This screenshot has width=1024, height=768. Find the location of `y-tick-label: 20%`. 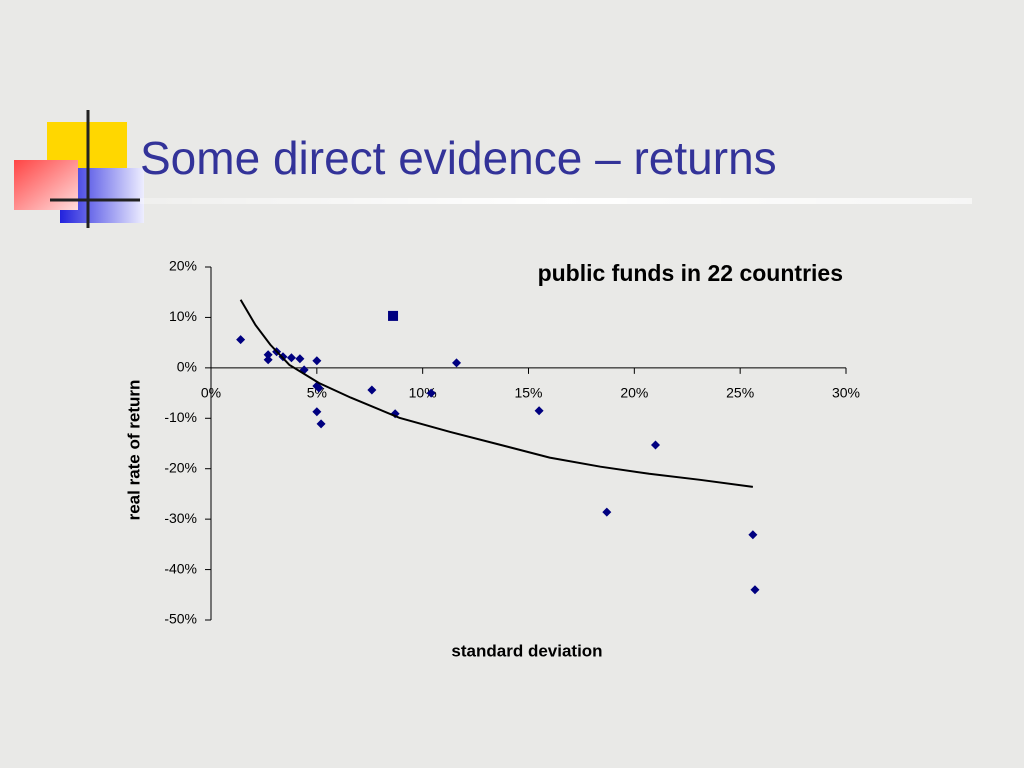

y-tick-label: 20% is located at coordinates (183, 266).